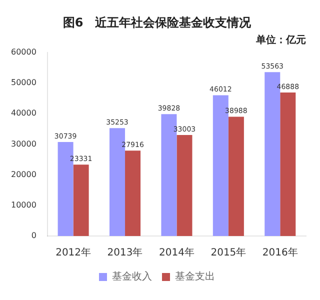 The image size is (320, 300). I want to click on y-tick-label: 20000, so click(23, 174).